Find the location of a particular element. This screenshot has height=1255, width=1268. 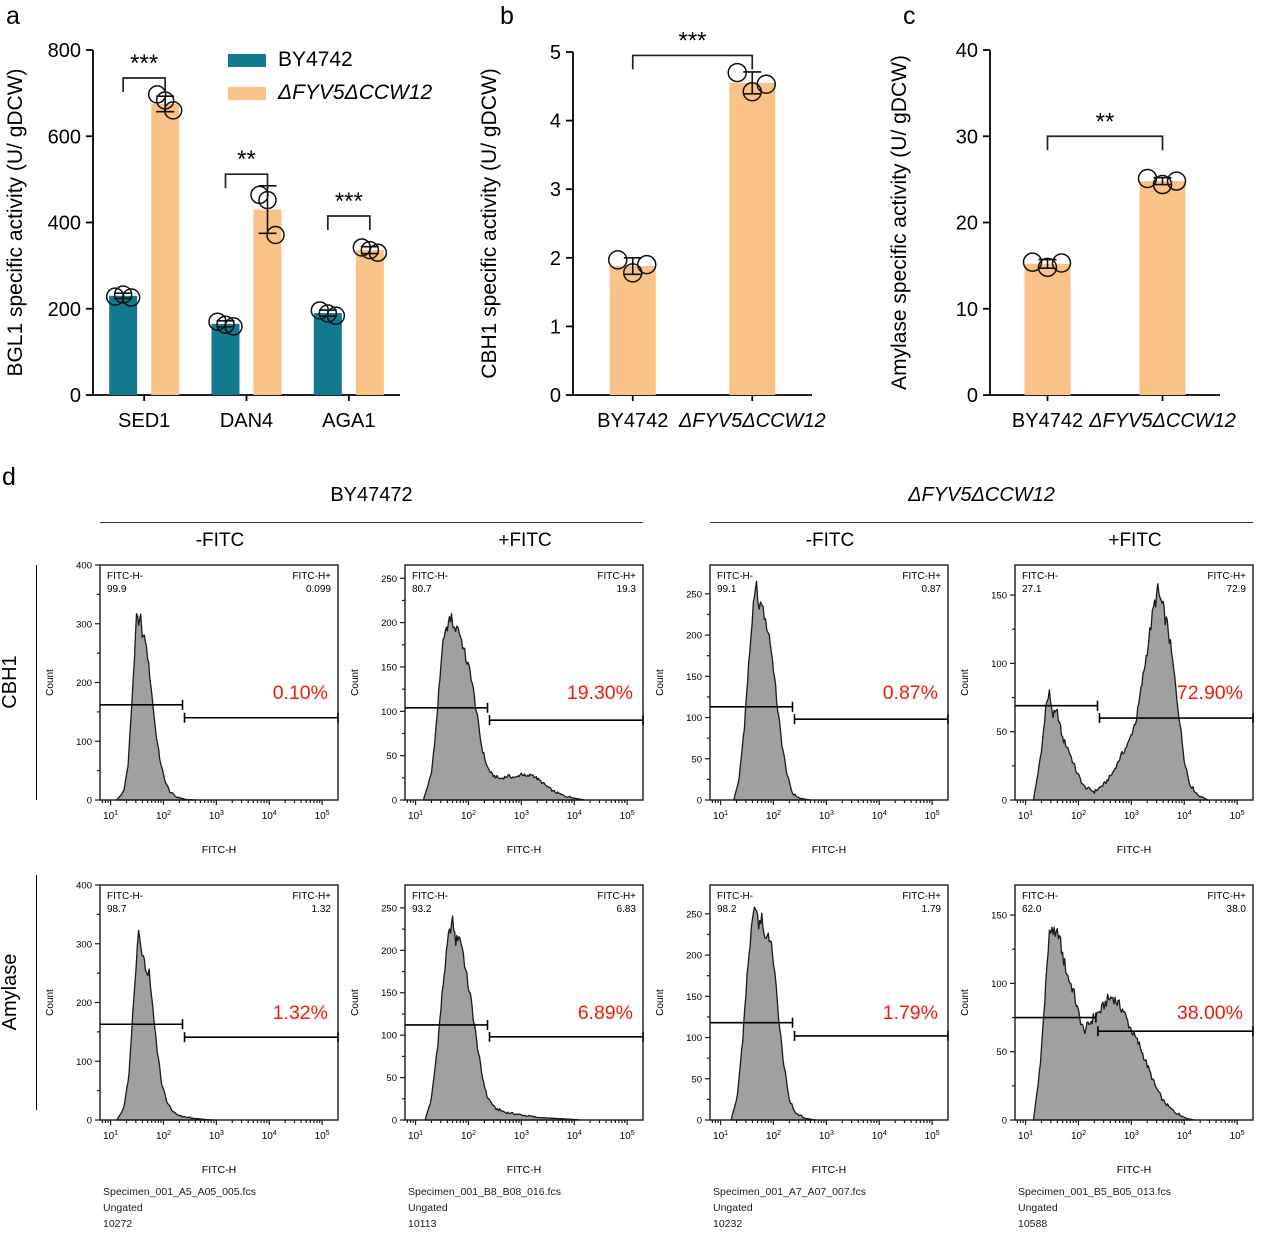

file-gate: Ungated is located at coordinates (428, 1207).